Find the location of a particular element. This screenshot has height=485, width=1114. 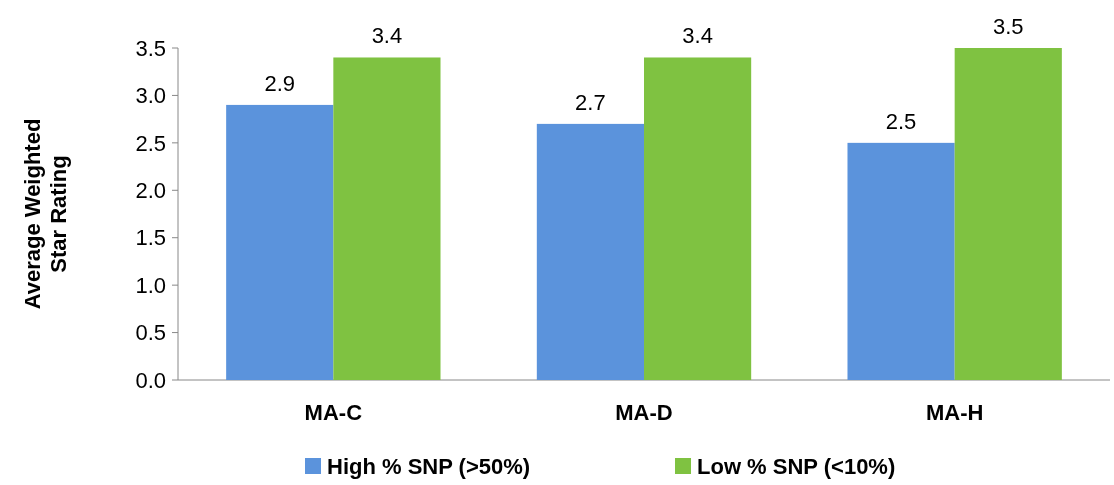

legend-label: Low % SNP (<10%) is located at coordinates (796, 466).